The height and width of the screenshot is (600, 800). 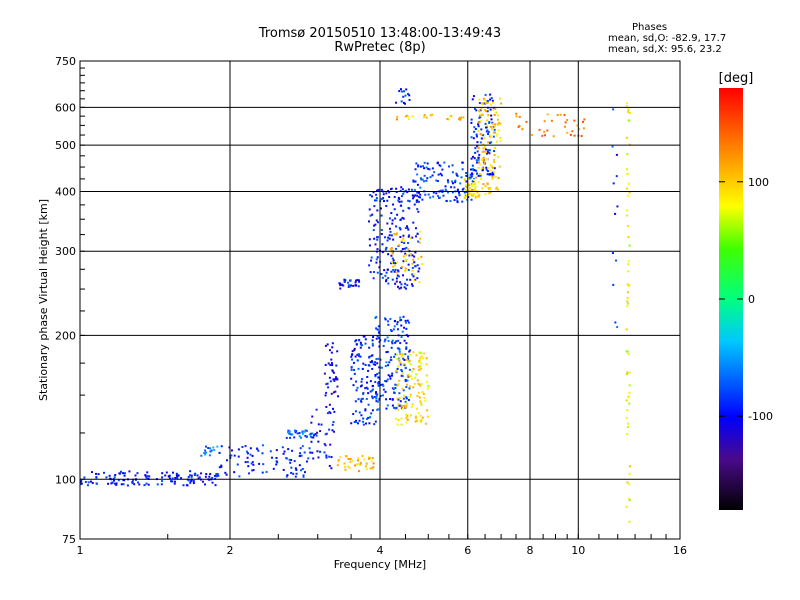 I want to click on x-tick-label: 1, so click(x=80, y=550).